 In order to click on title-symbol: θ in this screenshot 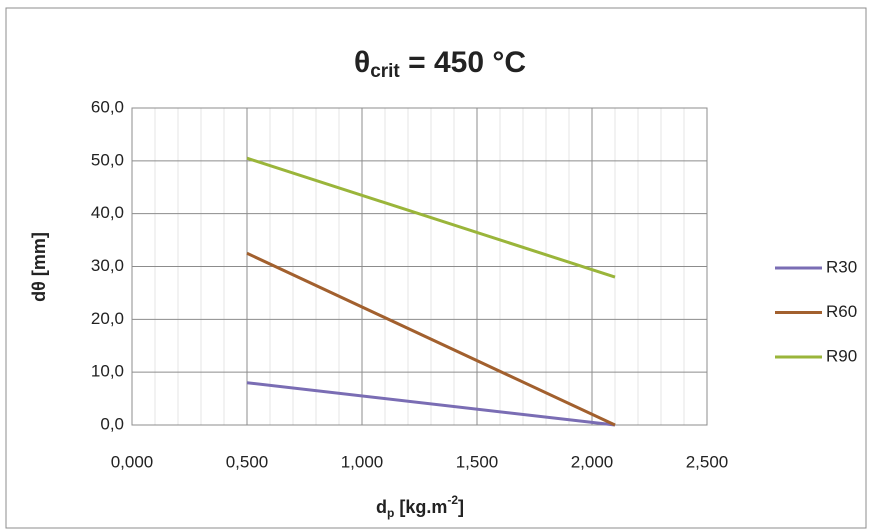, I will do `click(362, 62)`.